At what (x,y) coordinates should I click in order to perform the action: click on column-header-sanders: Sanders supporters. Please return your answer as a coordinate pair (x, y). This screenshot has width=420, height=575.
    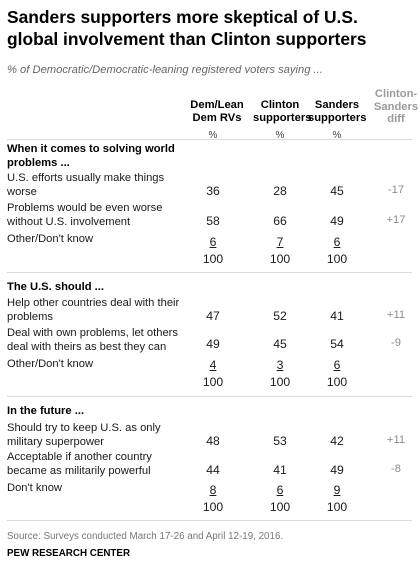
    Looking at the image, I should click on (337, 111).